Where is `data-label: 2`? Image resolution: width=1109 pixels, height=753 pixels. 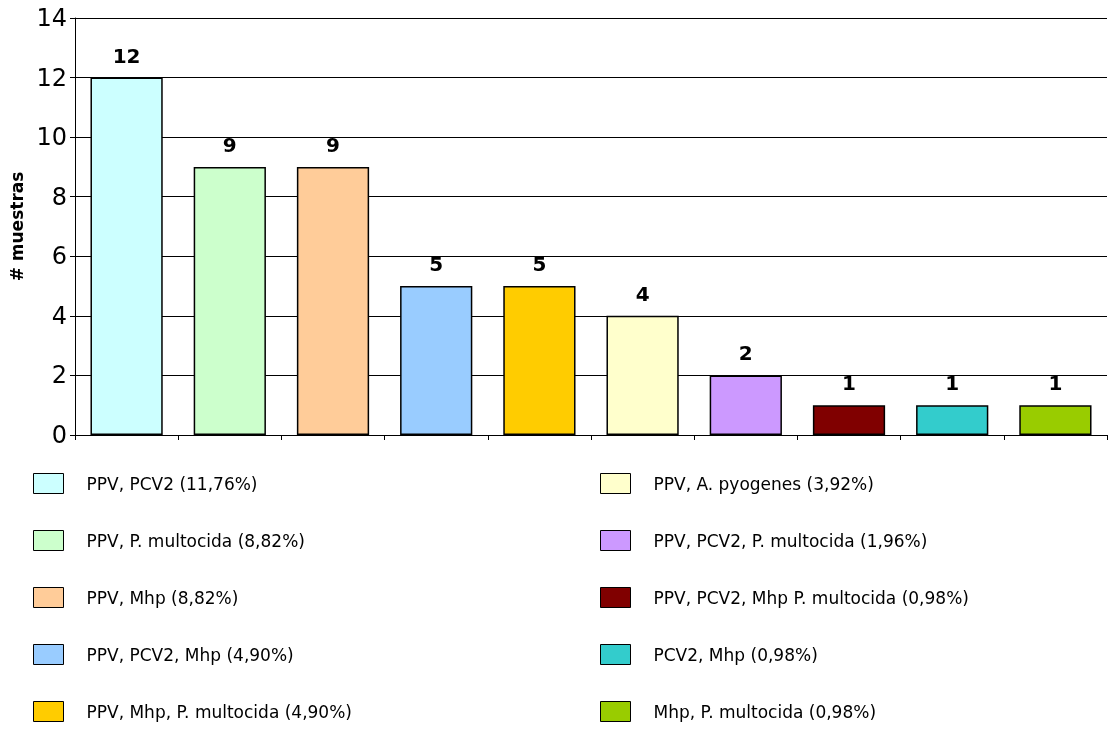 data-label: 2 is located at coordinates (745, 353).